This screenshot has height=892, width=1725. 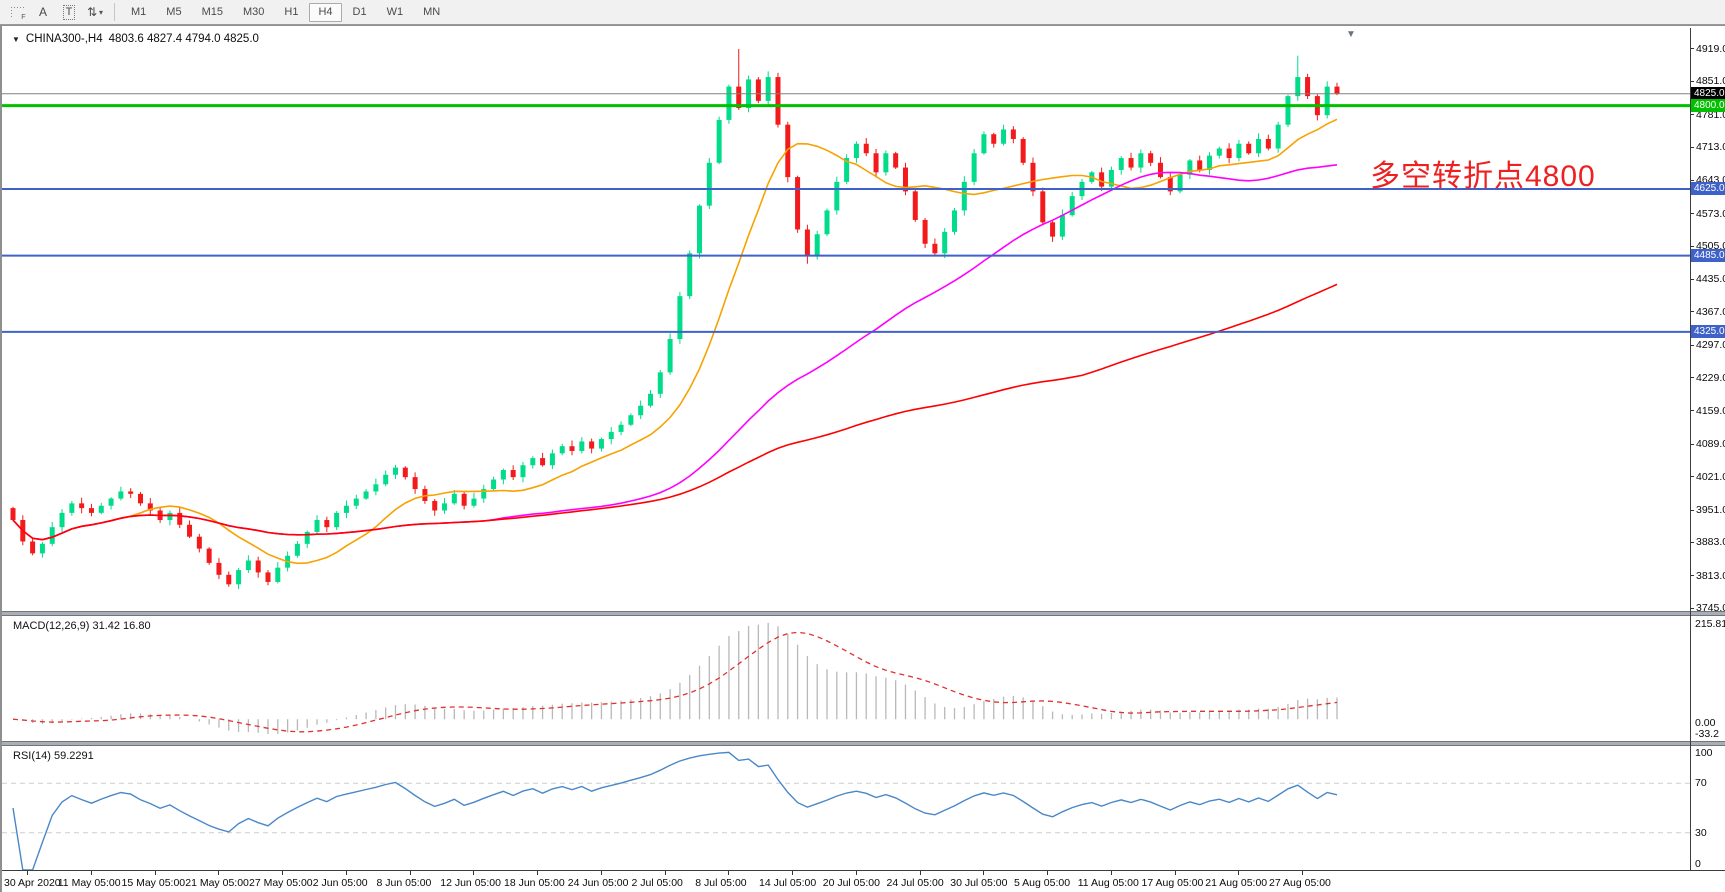 What do you see at coordinates (42, 12) in the screenshot?
I see `label-a-icon: A` at bounding box center [42, 12].